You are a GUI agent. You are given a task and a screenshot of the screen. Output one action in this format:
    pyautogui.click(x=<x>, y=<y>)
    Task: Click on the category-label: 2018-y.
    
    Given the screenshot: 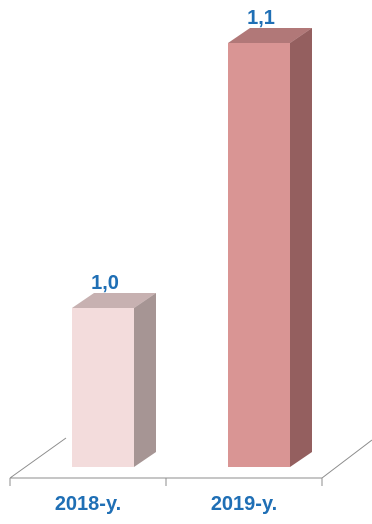 What is the action you would take?
    pyautogui.click(x=88, y=504)
    